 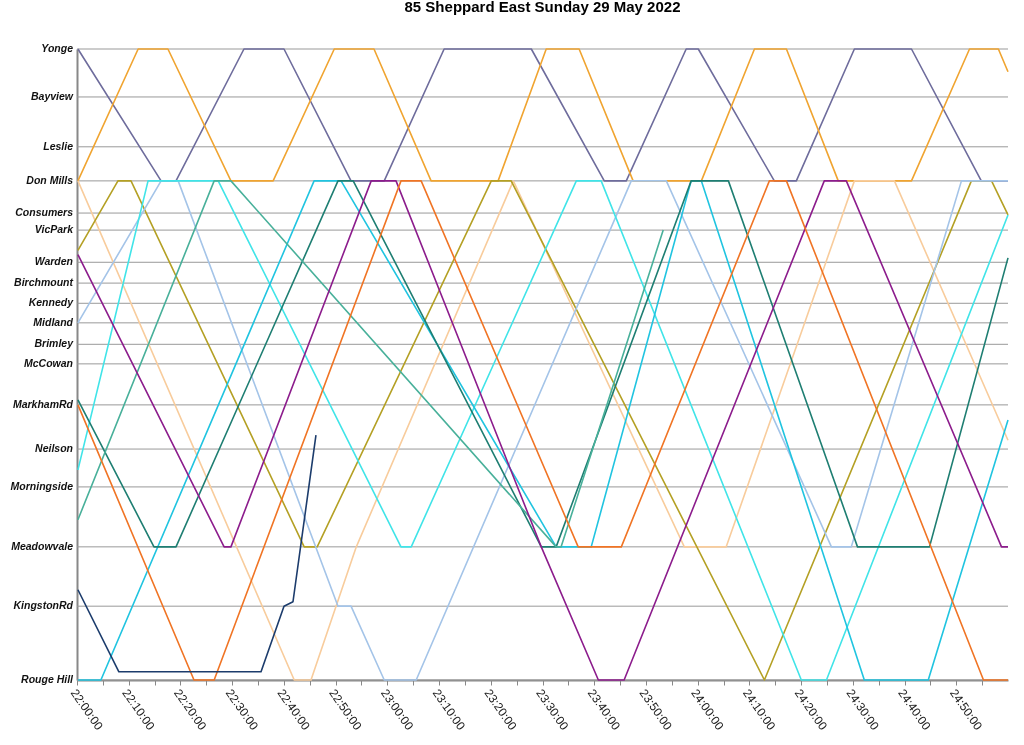 What do you see at coordinates (48, 679) in the screenshot?
I see `ref-line-label: Rouge Hill` at bounding box center [48, 679].